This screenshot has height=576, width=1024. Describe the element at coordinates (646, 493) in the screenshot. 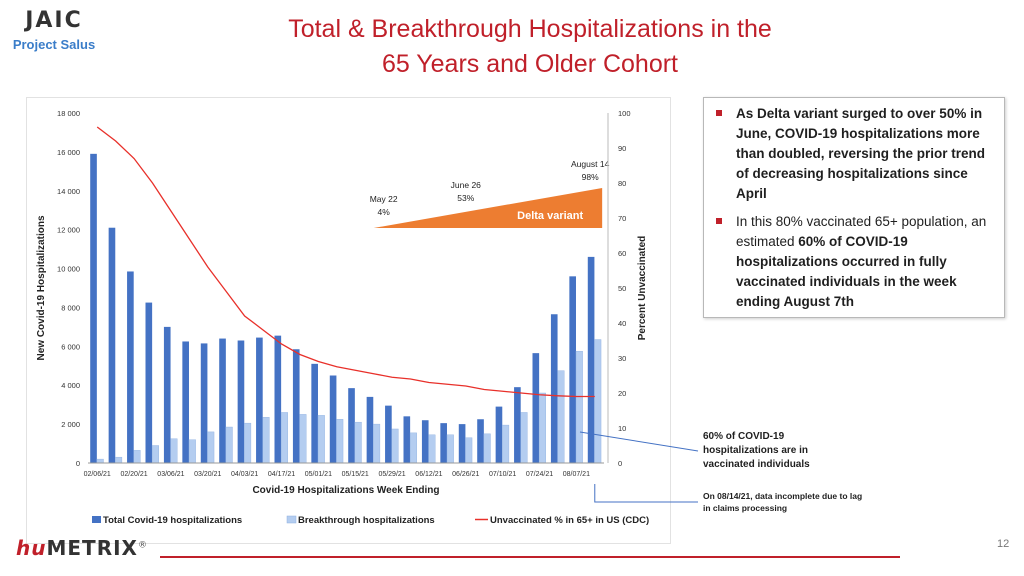

I see `callout-line-incomplete` at that location.